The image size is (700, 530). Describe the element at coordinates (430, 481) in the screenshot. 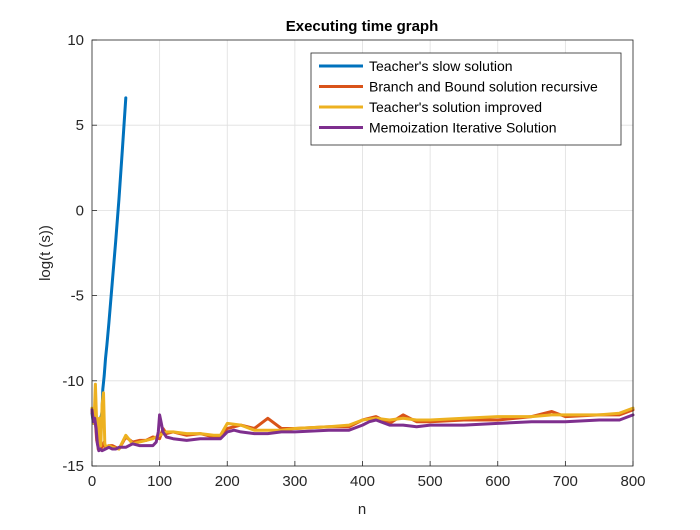

I see `x-tick-label: 500` at that location.